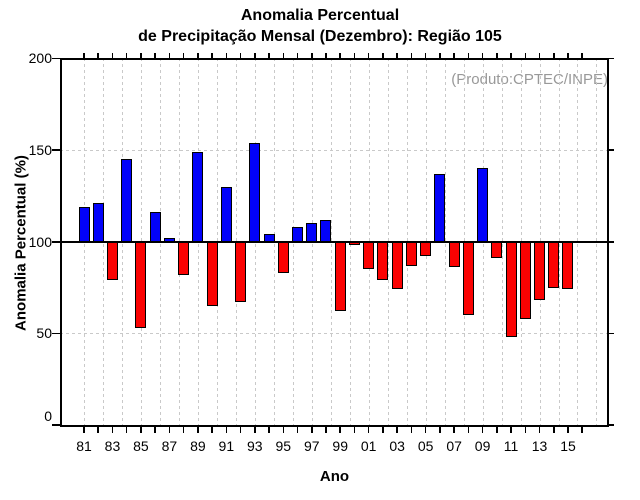 The image size is (640, 500). What do you see at coordinates (141, 284) in the screenshot?
I see `bar-1985` at bounding box center [141, 284].